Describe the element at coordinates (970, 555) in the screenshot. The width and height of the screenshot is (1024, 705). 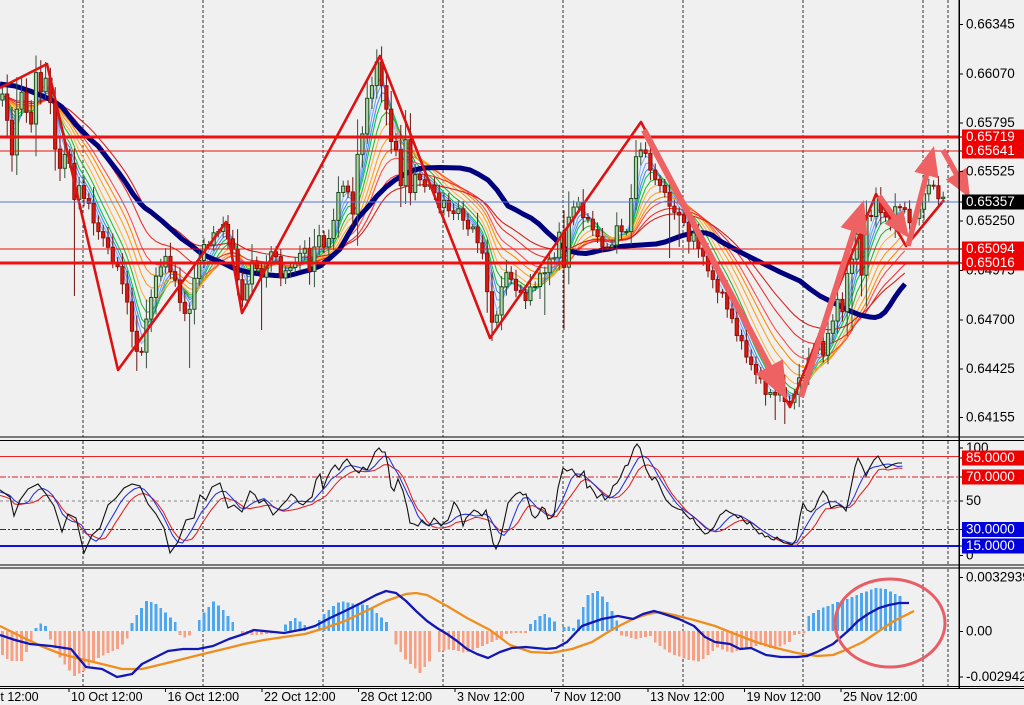
I see `svg-text: 0` at that location.